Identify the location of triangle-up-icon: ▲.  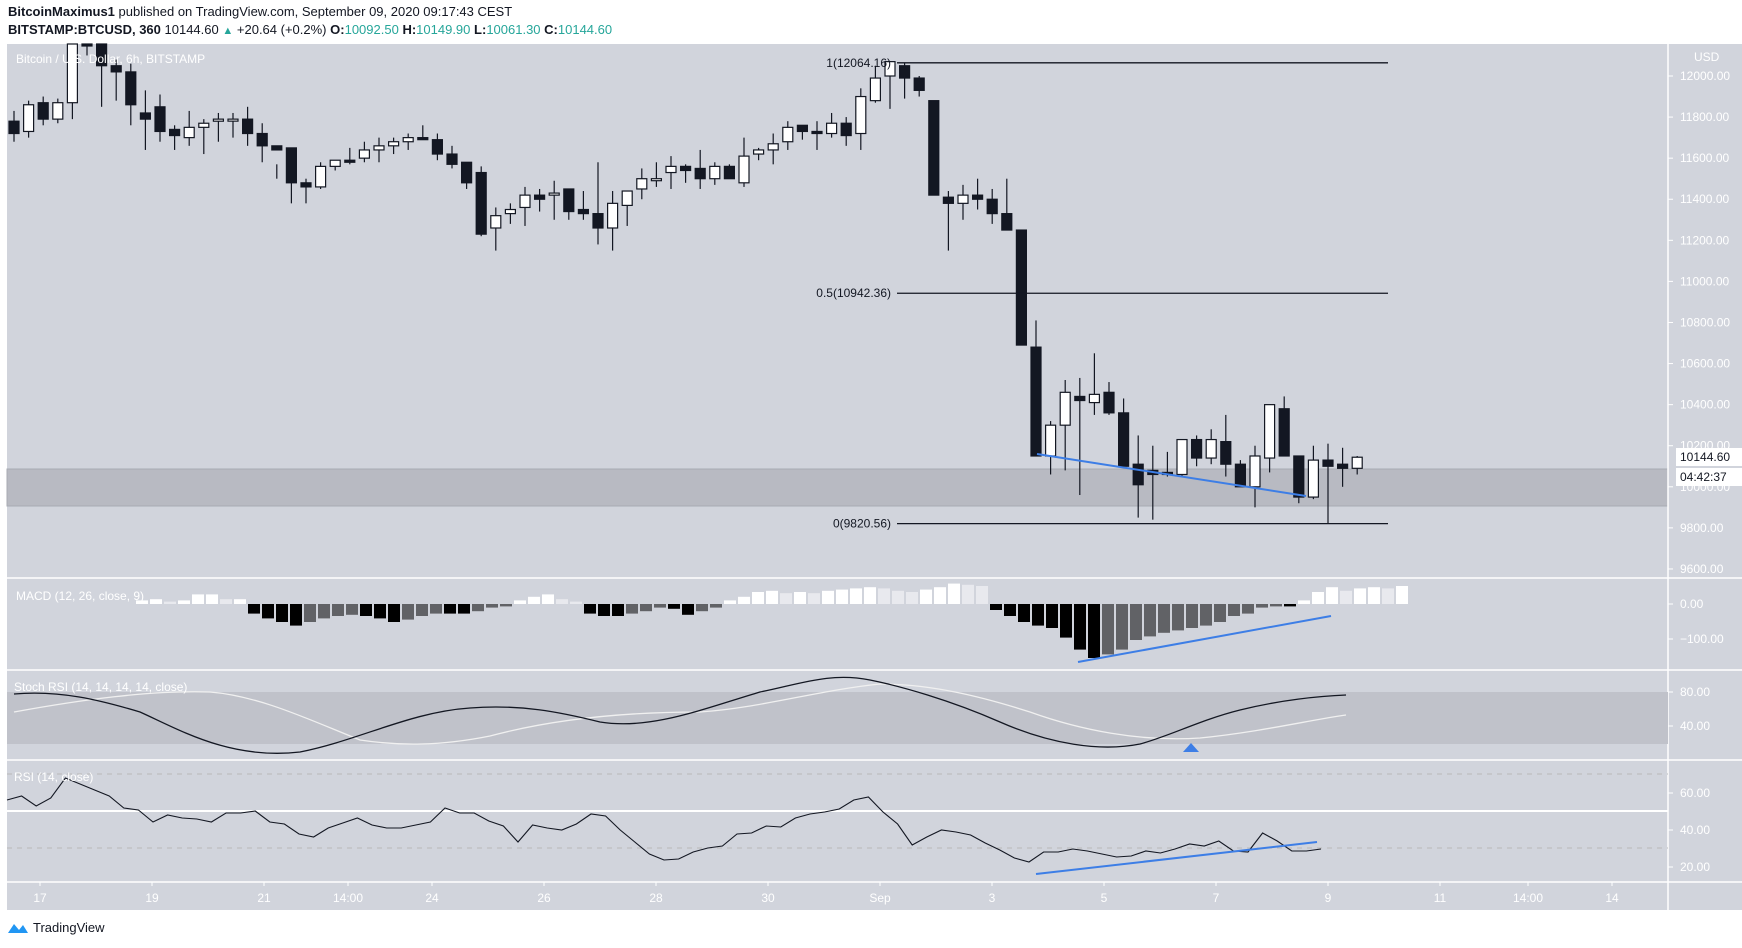
(228, 31).